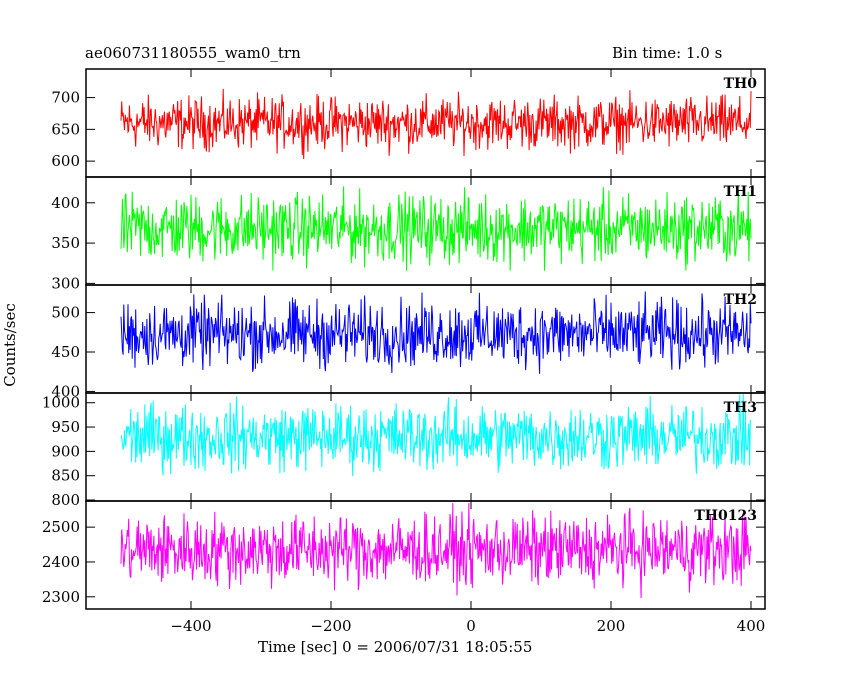 This screenshot has width=850, height=680. I want to click on x-tick-label: 400, so click(751, 626).